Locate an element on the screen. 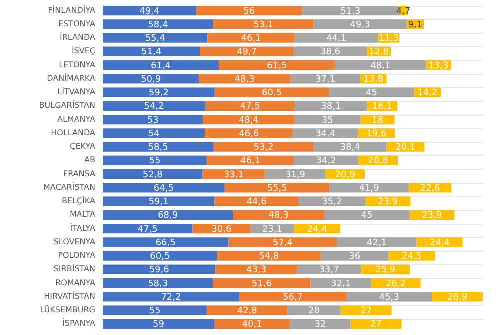 The width and height of the screenshot is (500, 335). data-label: 33,7 is located at coordinates (329, 271).